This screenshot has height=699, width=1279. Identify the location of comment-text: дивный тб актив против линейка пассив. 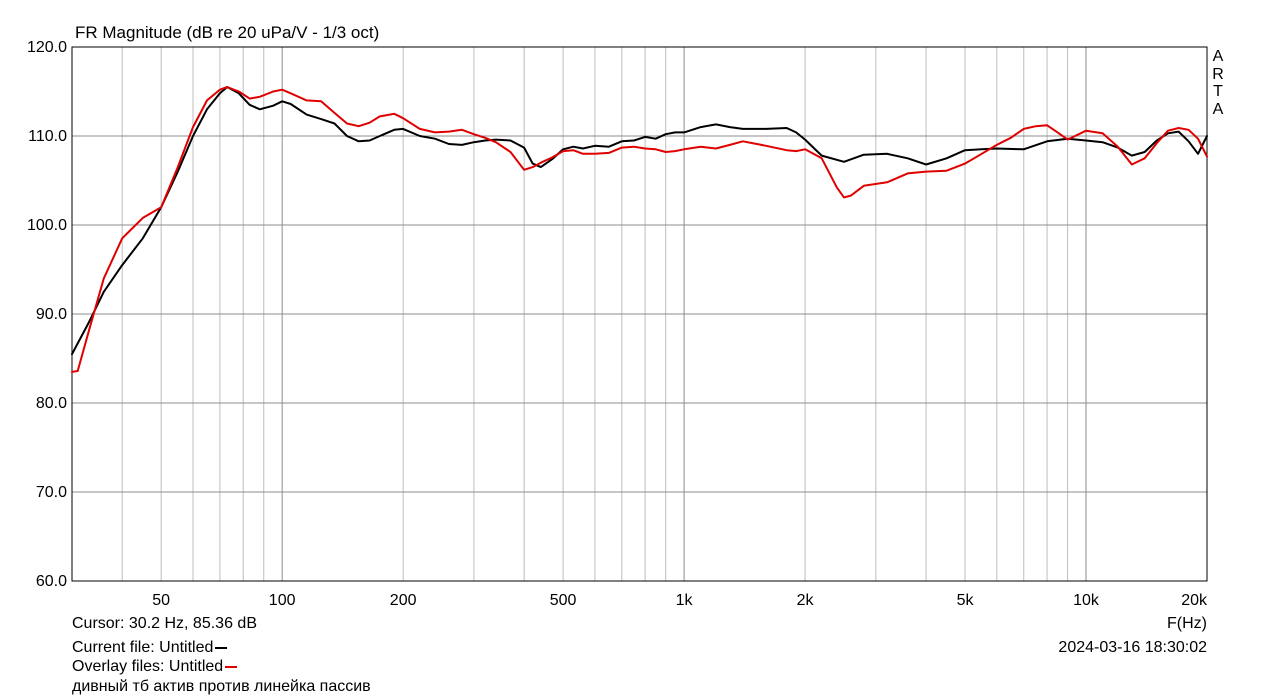
(221, 686).